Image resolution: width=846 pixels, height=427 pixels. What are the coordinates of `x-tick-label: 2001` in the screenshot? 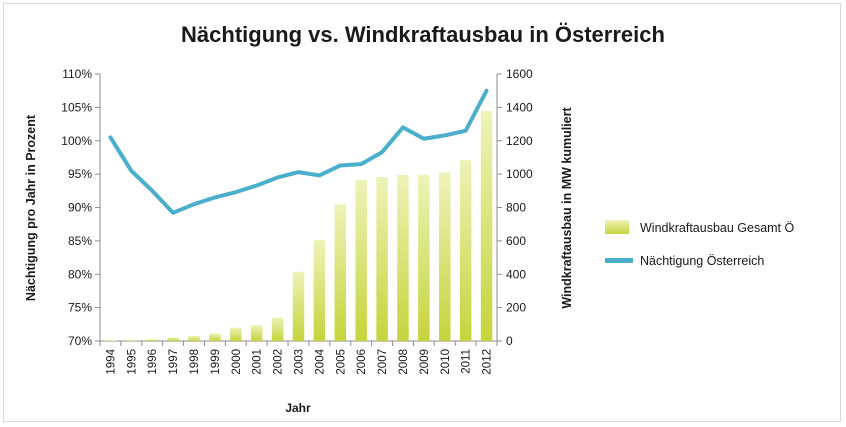 It's located at (258, 362).